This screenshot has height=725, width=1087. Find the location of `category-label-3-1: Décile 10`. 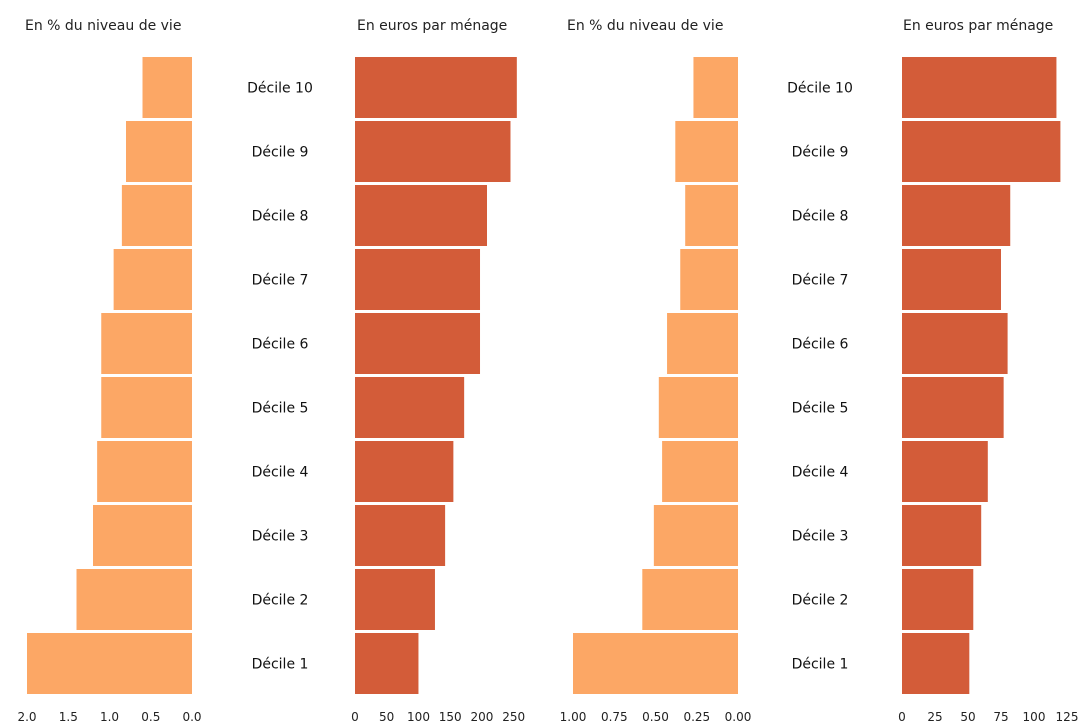

category-label-3-1: Décile 10 is located at coordinates (820, 89).